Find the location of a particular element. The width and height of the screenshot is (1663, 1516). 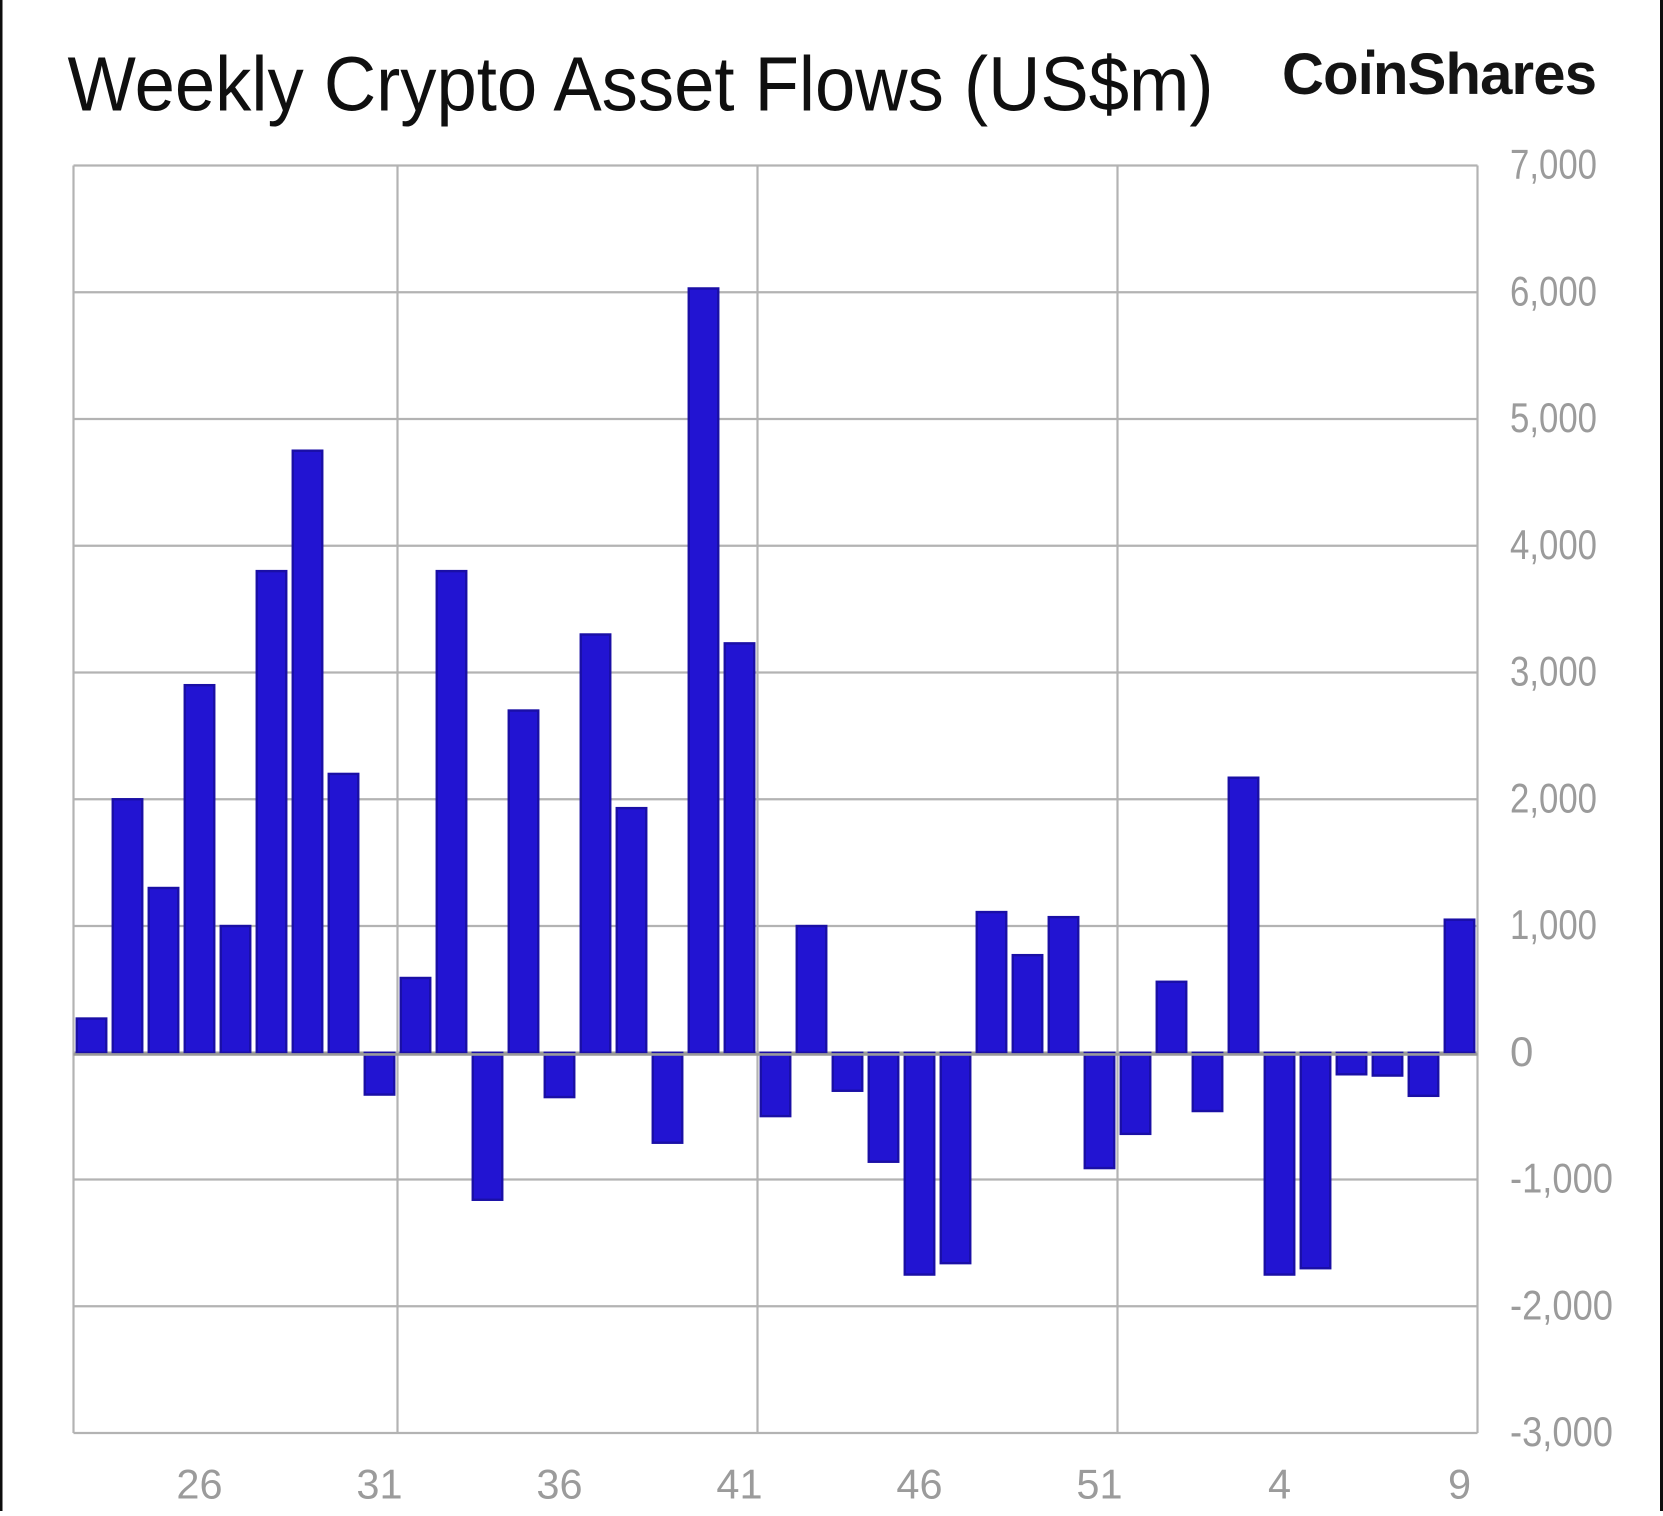

svg-text: 4,000 is located at coordinates (1553, 544).